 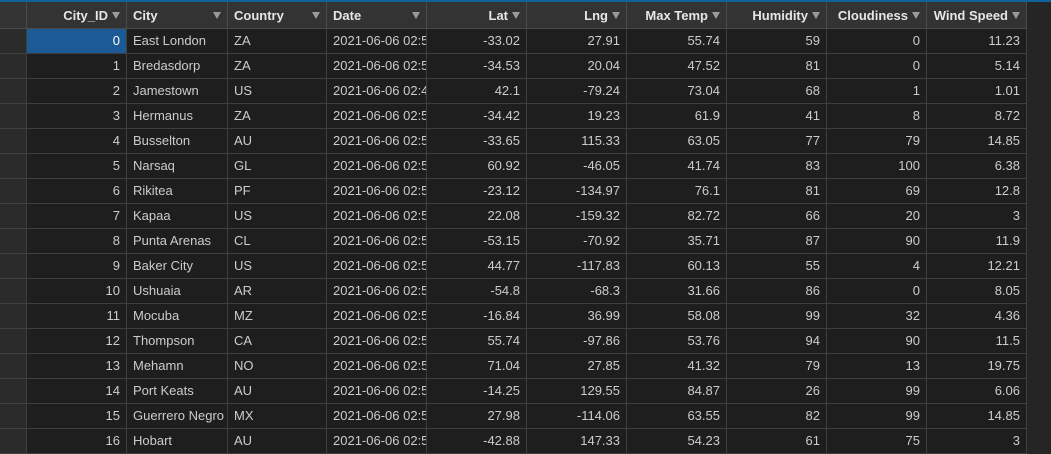 What do you see at coordinates (877, 316) in the screenshot?
I see `table-cell: 32` at bounding box center [877, 316].